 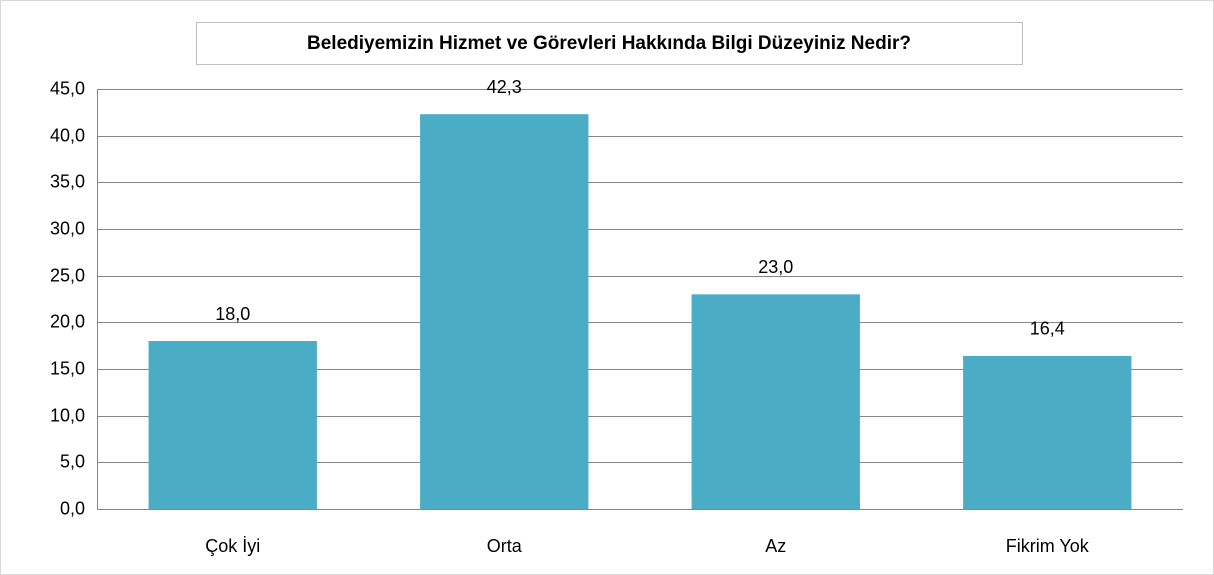 What do you see at coordinates (505, 546) in the screenshot?
I see `x-tick-label: Orta` at bounding box center [505, 546].